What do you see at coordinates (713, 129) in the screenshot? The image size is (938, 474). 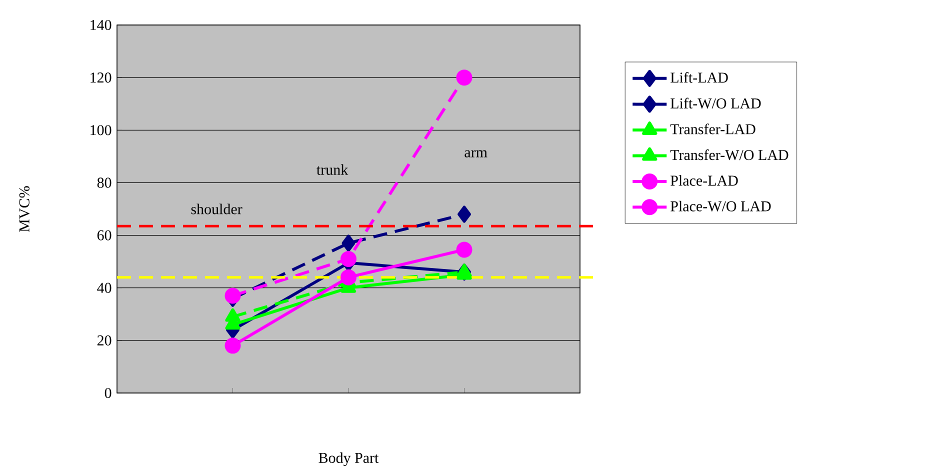 I see `legend-label: Transfer-LAD` at bounding box center [713, 129].